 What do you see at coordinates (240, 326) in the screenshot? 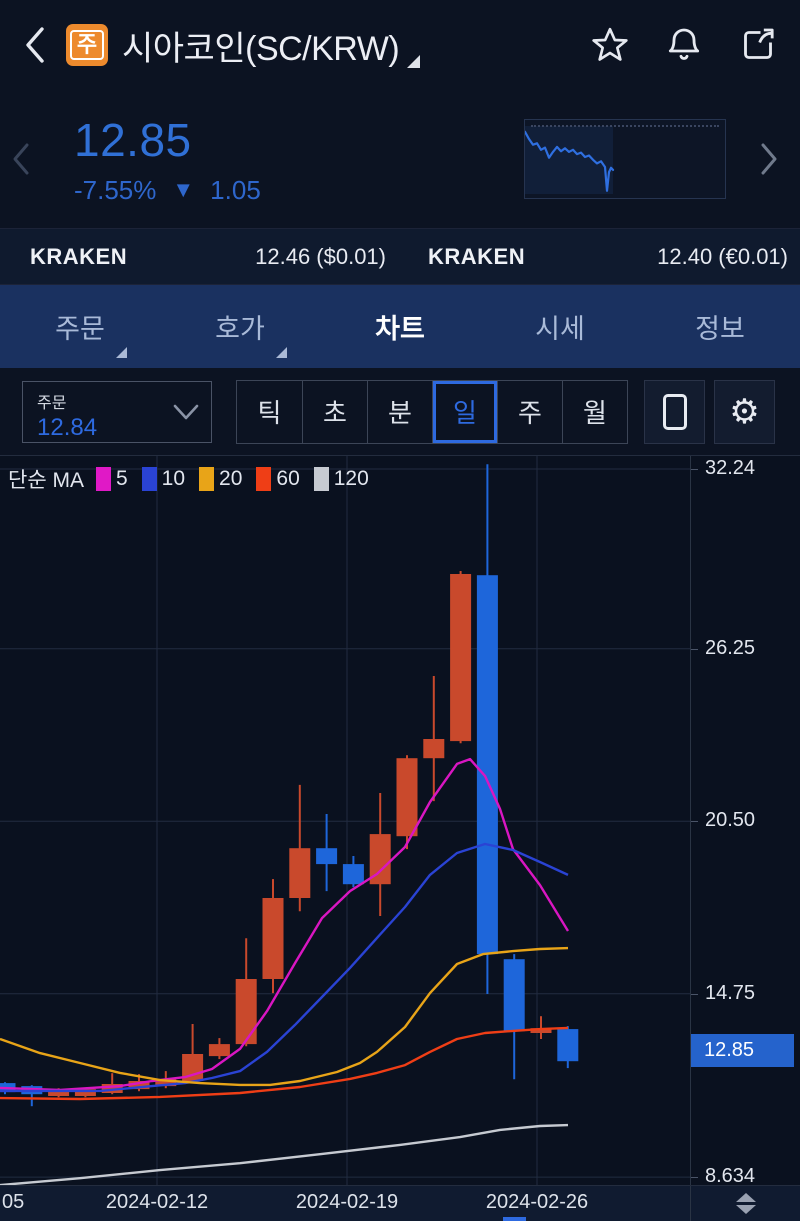
I see `tab-orderbook: 호가` at bounding box center [240, 326].